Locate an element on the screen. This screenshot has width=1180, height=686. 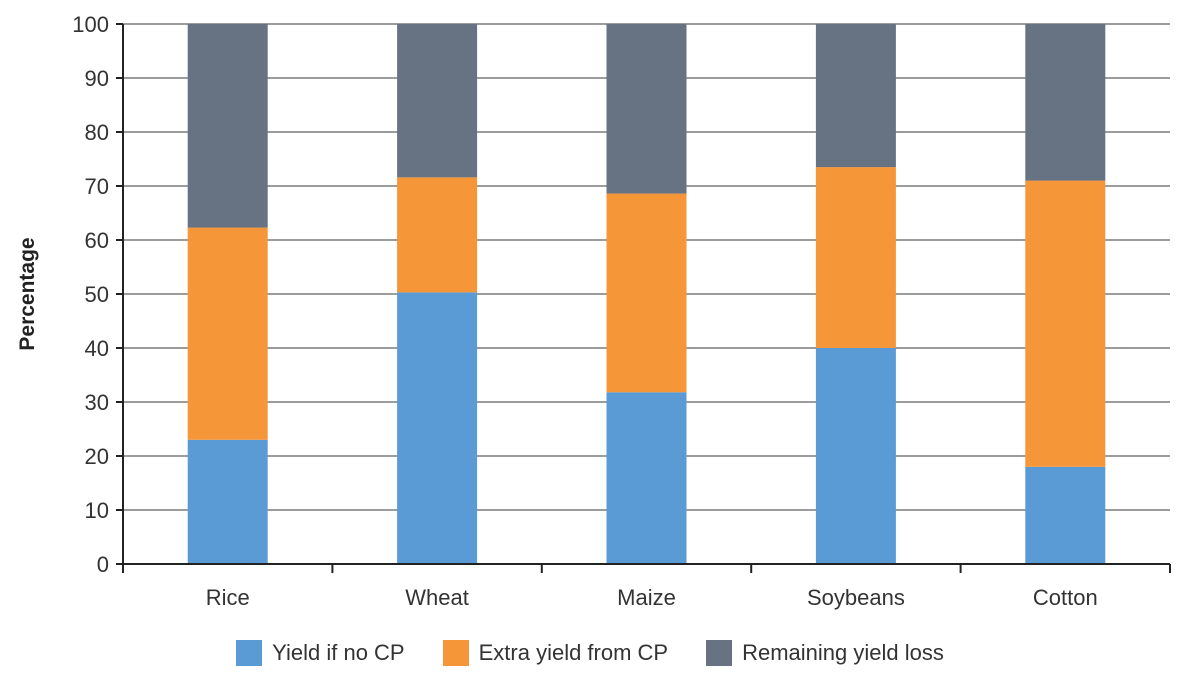
x-tick-label: Soybeans is located at coordinates (856, 597).